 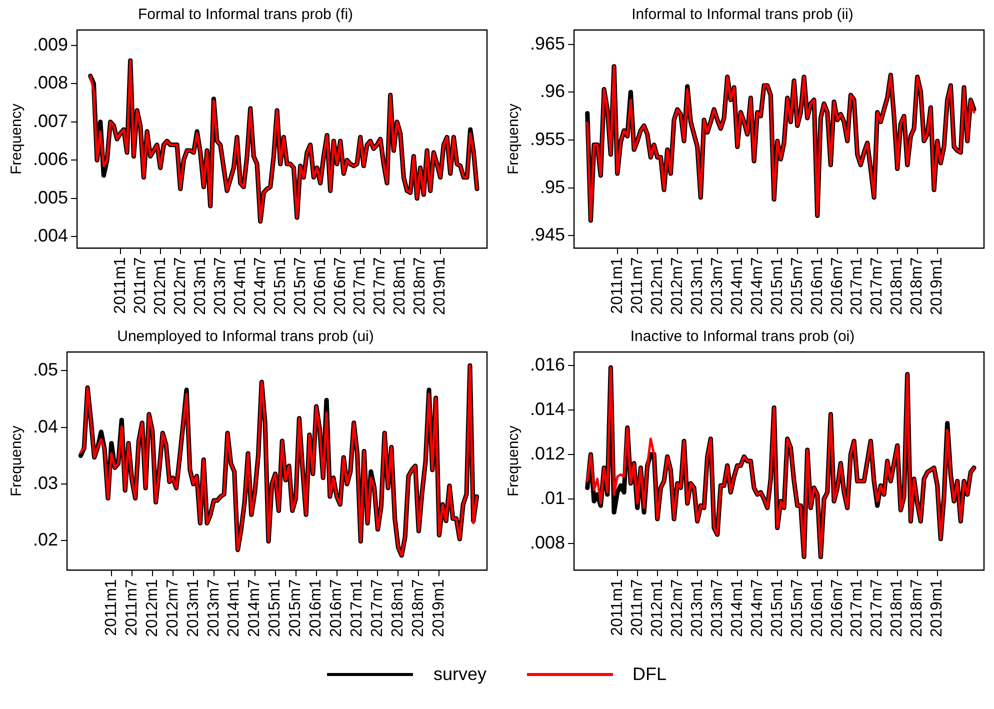 I want to click on y-tick-label: .012, so click(x=548, y=453).